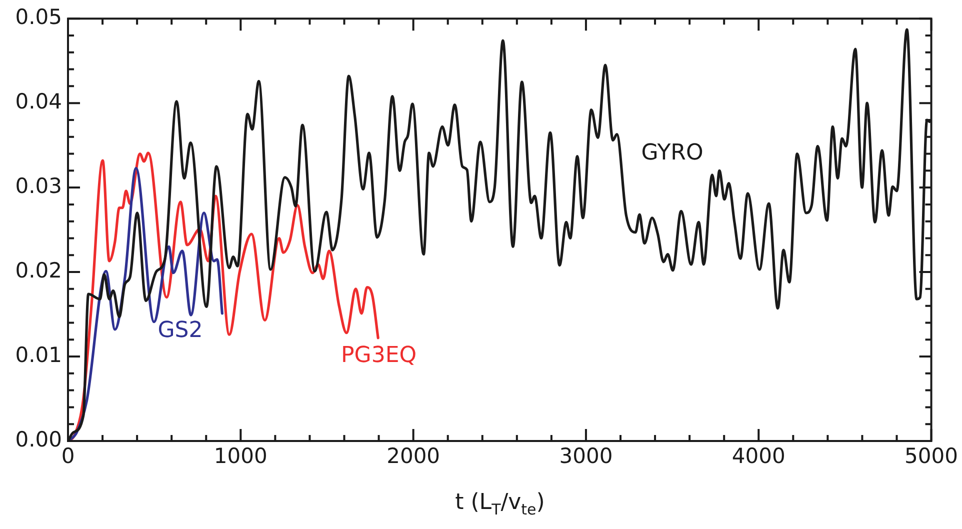 This screenshot has width=962, height=529. I want to click on x-tick-label: 4000, so click(759, 456).